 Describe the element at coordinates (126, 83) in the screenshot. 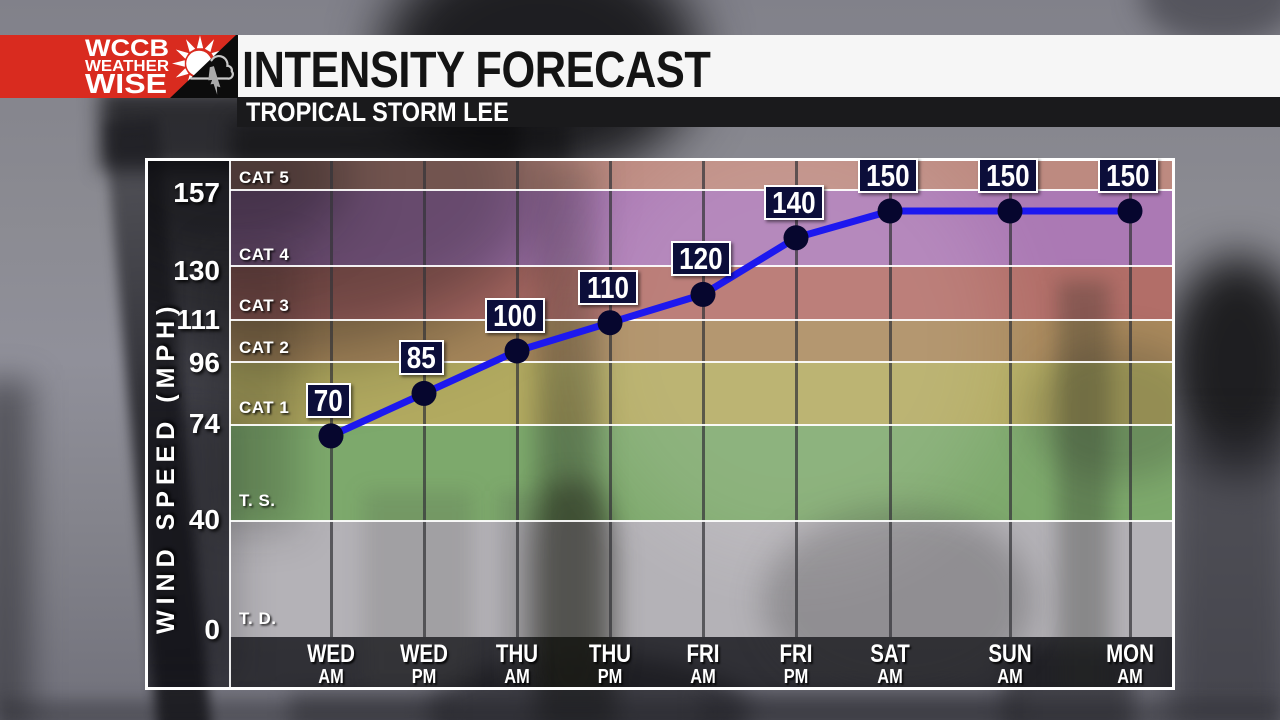

I see `svg-text: WISE` at that location.